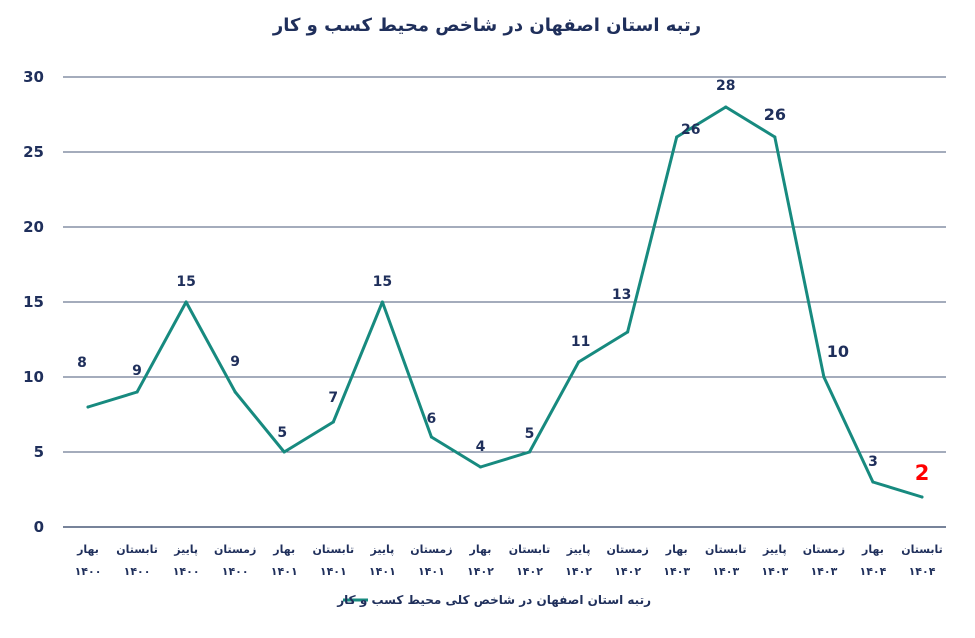 This screenshot has height=638, width=975. What do you see at coordinates (333, 398) in the screenshot?
I see `data-label: 7` at bounding box center [333, 398].